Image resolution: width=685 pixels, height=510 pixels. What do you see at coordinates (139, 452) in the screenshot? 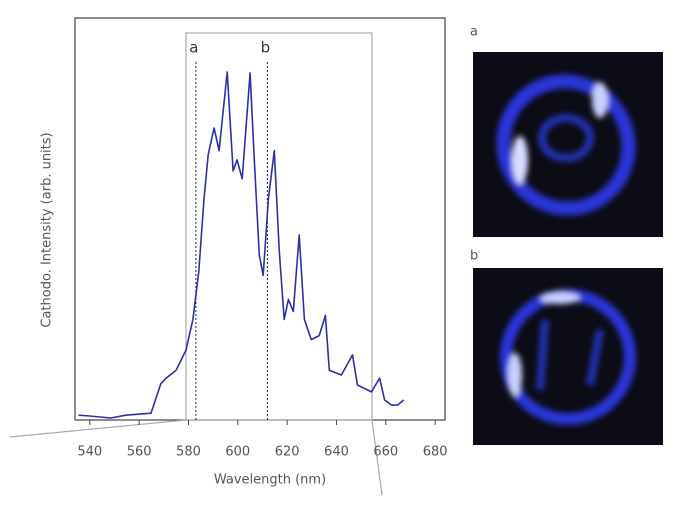
I see `x-tick-label: 560` at bounding box center [139, 452].